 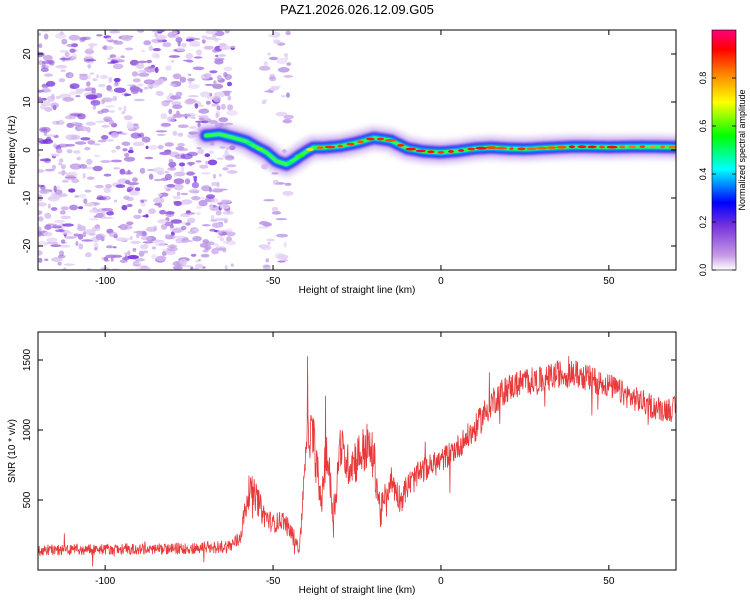 What do you see at coordinates (441, 581) in the screenshot?
I see `snr-x-tick-label: 0` at bounding box center [441, 581].